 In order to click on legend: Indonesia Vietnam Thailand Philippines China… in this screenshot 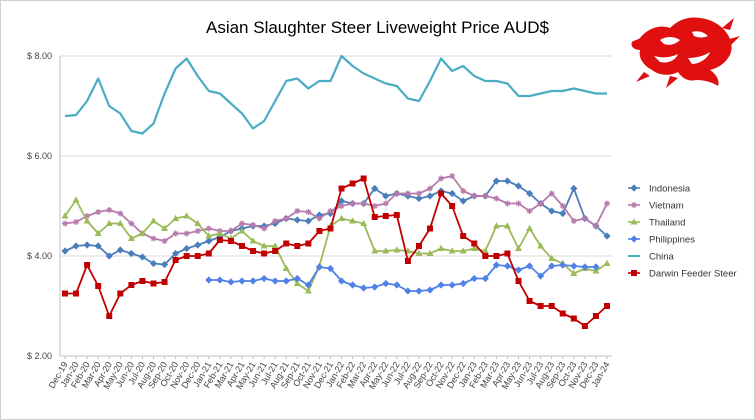, I will do `click(682, 232)`.